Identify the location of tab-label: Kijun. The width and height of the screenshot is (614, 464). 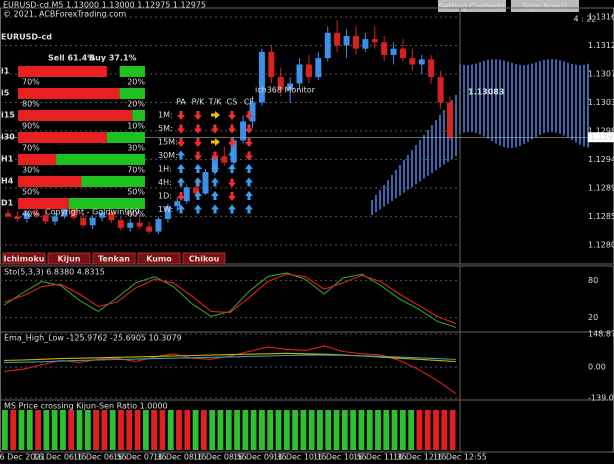
(68, 259).